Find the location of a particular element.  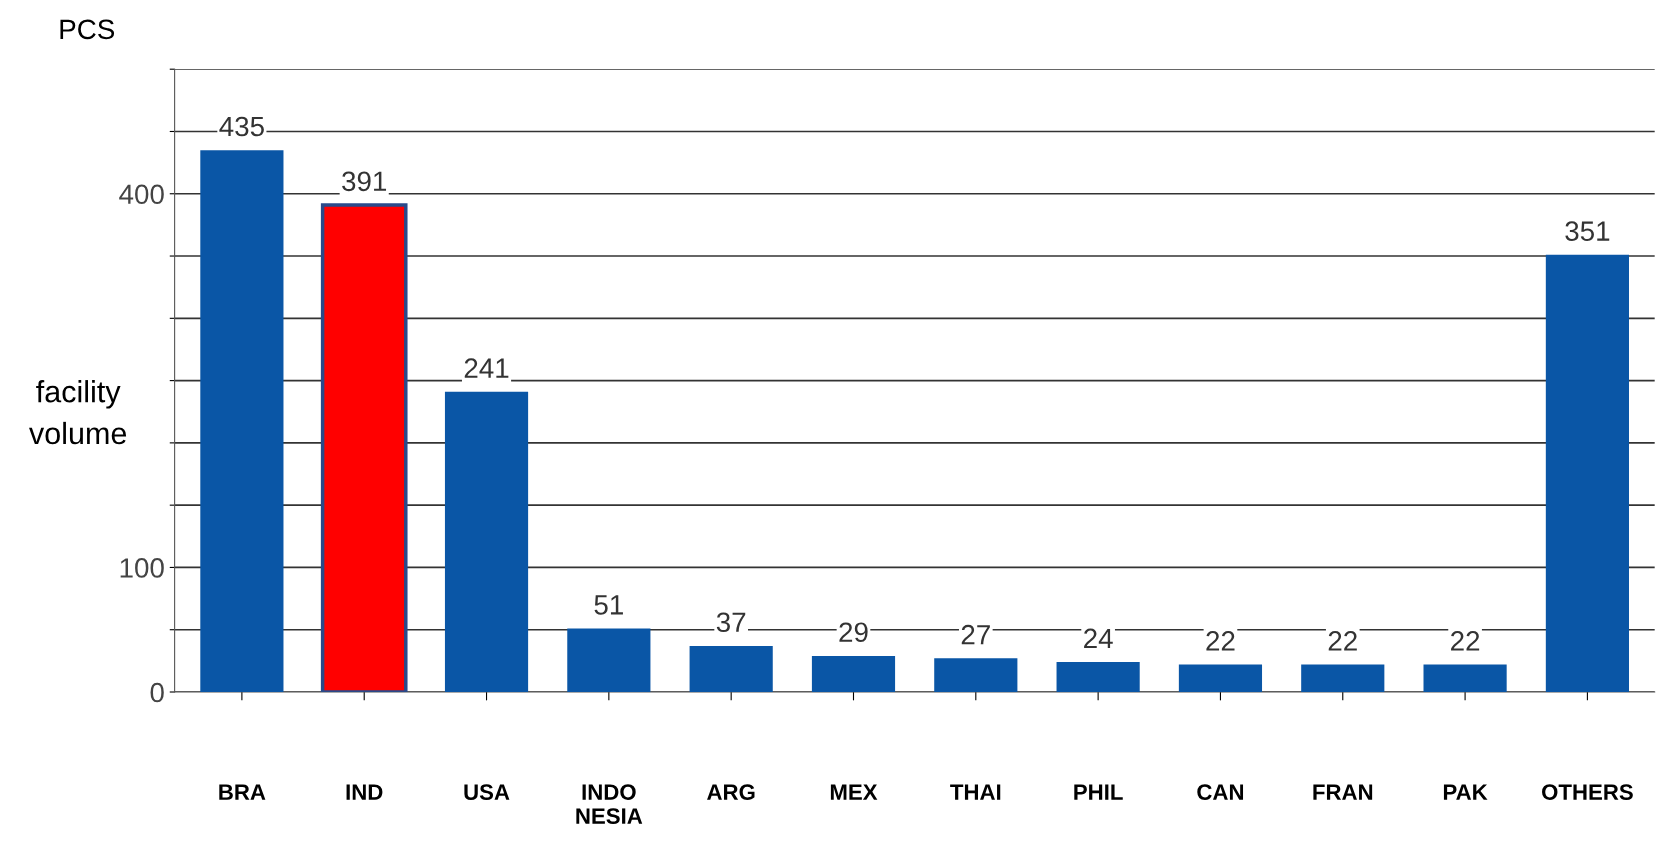

data-label: 29 is located at coordinates (853, 632).